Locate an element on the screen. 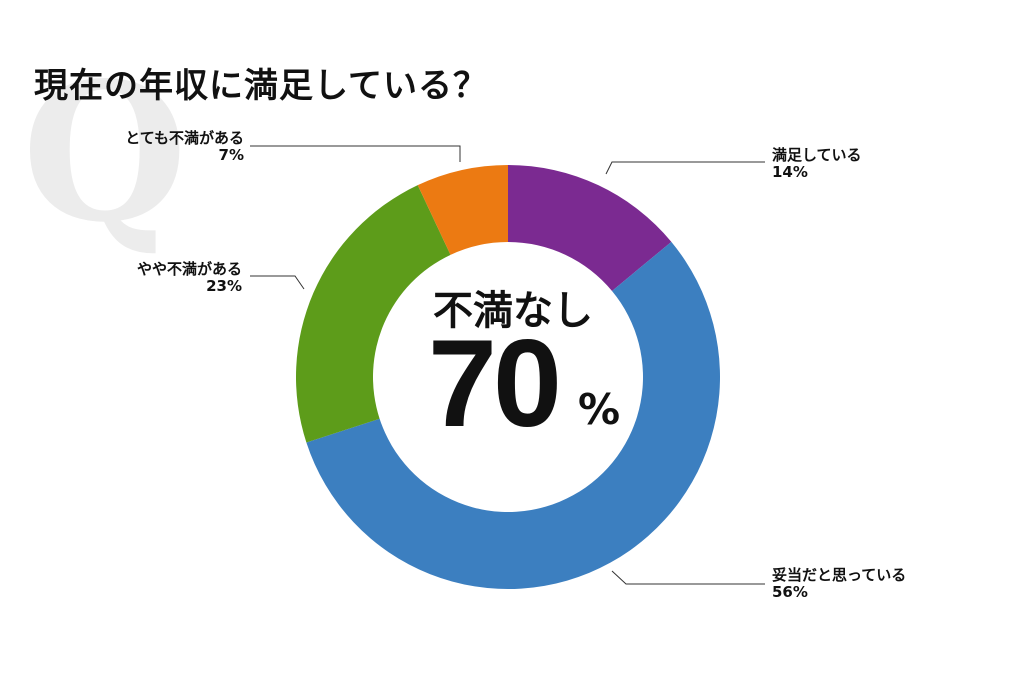 This screenshot has height=683, width=1024. slice-somewhat-dissatisfied is located at coordinates (373, 314).